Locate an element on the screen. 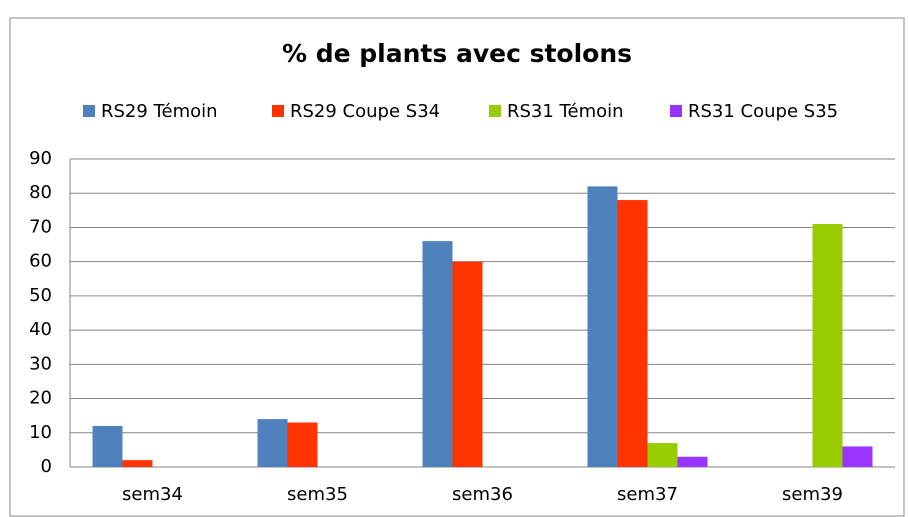 This screenshot has height=517, width=908. x-tick-label: sem37 is located at coordinates (647, 494).